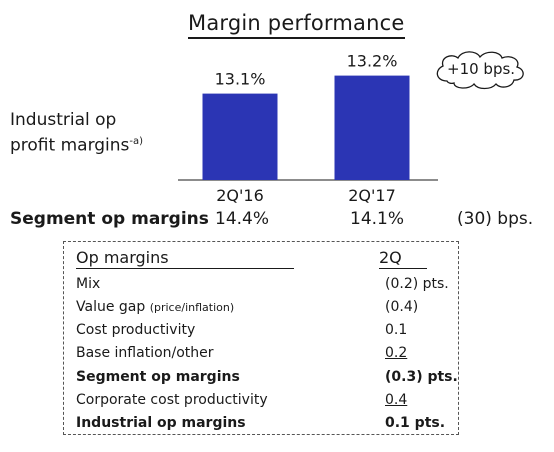 This screenshot has width=554, height=452. Describe the element at coordinates (372, 127) in the screenshot. I see `bar-2Q'17` at that location.